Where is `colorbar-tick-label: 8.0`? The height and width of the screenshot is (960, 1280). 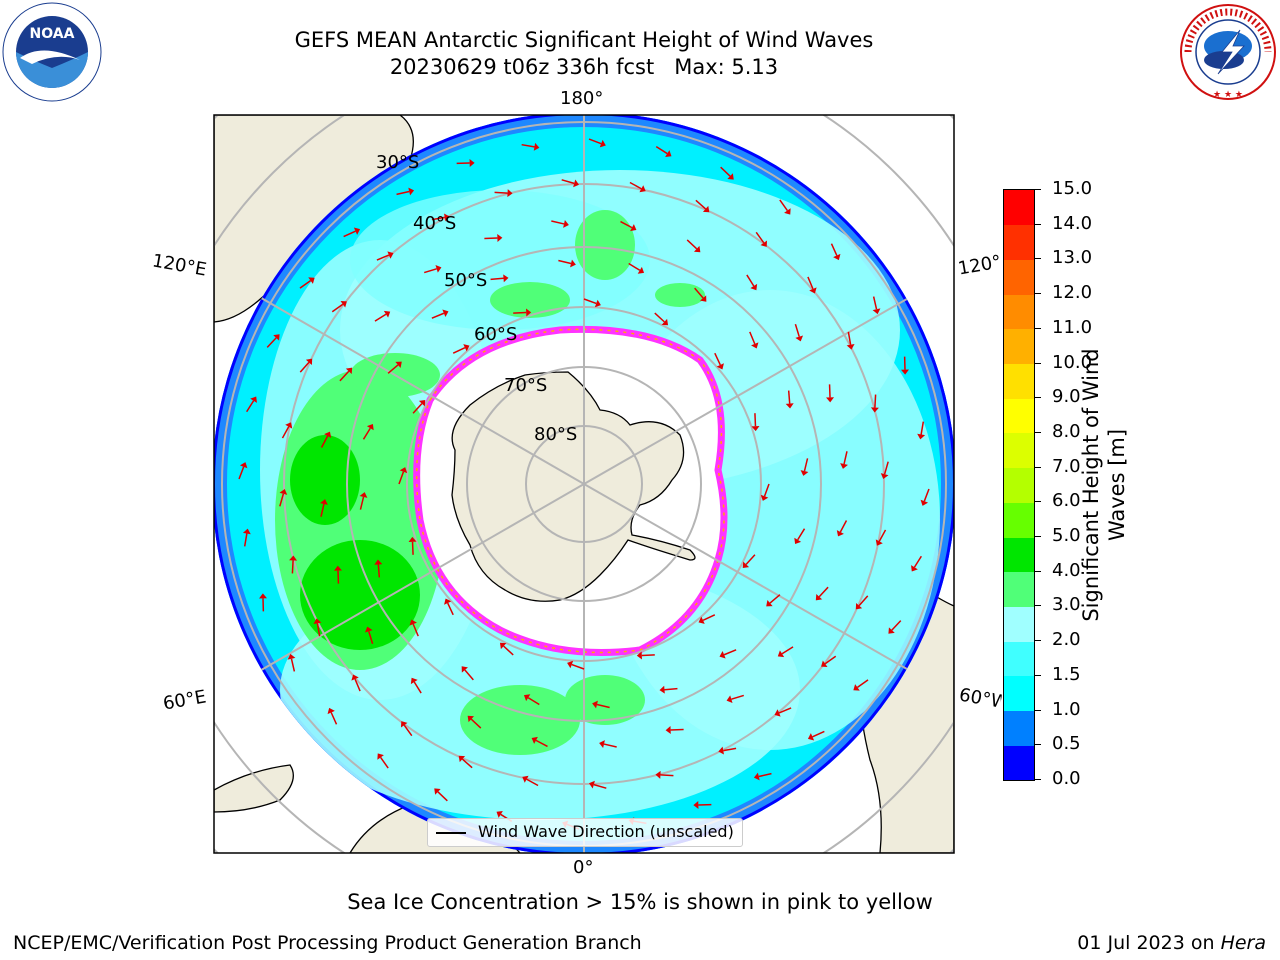 colorbar-tick-label: 8.0 is located at coordinates (1066, 431).